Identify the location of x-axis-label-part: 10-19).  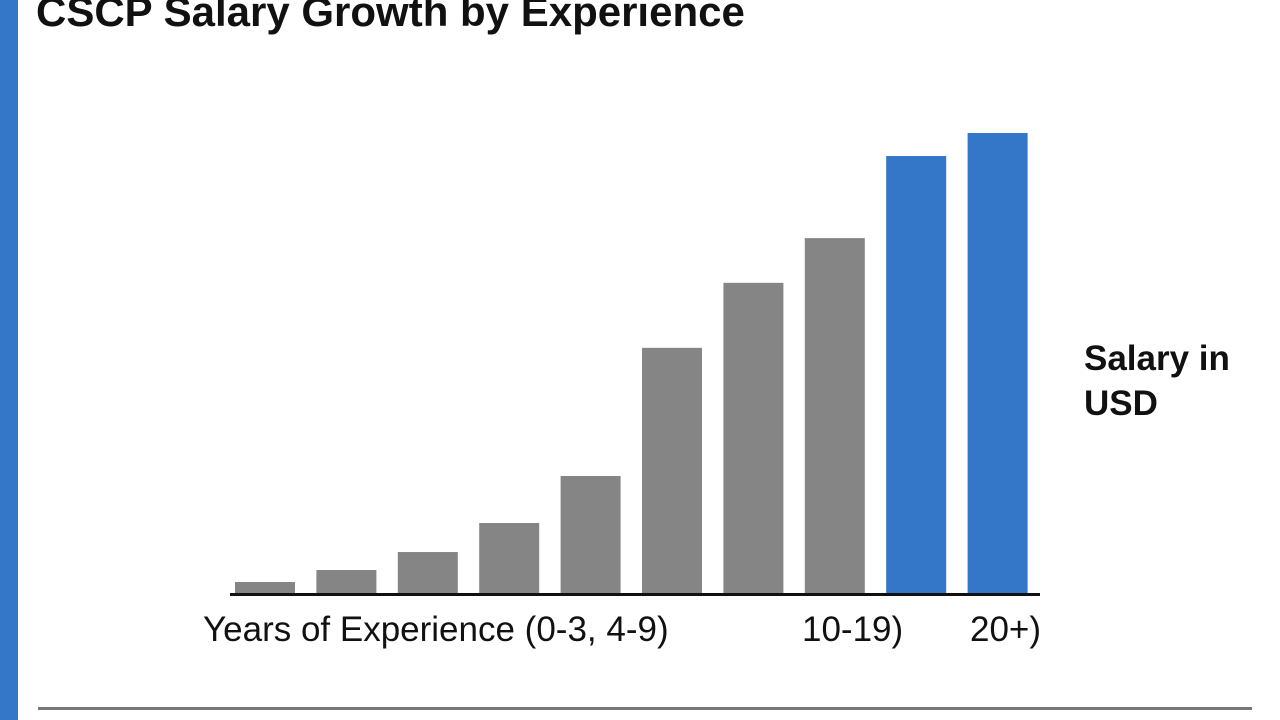
(853, 629).